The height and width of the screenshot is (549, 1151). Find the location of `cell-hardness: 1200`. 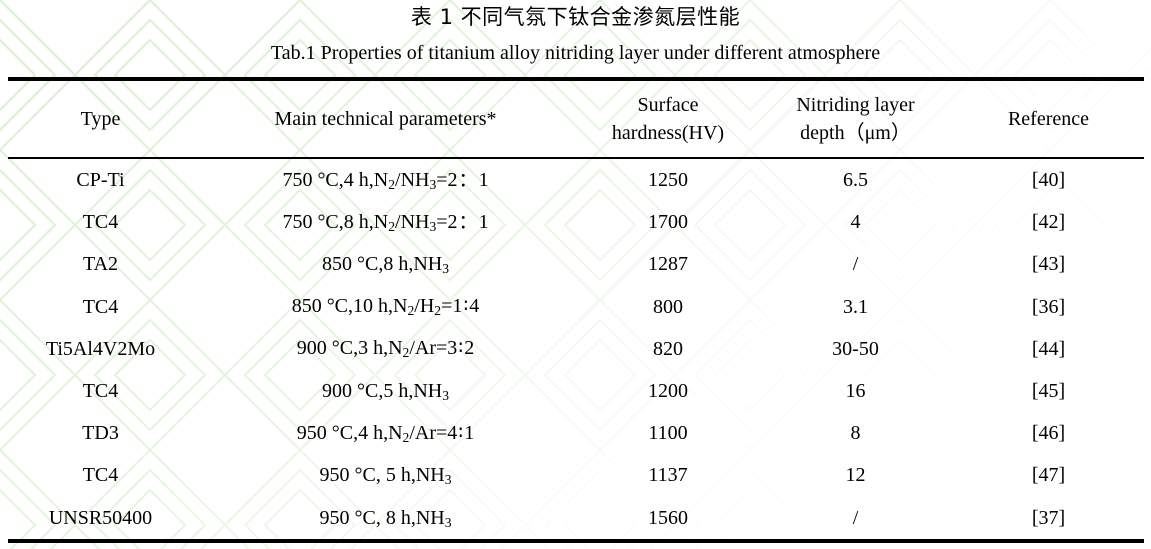

cell-hardness: 1200 is located at coordinates (668, 391).